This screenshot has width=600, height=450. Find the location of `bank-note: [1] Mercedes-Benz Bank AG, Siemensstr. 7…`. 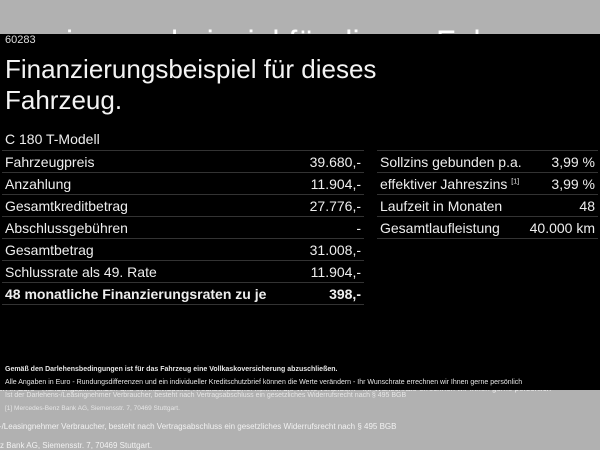

bank-note: [1] Mercedes-Benz Bank AG, Siemensstr. 7… is located at coordinates (92, 408).